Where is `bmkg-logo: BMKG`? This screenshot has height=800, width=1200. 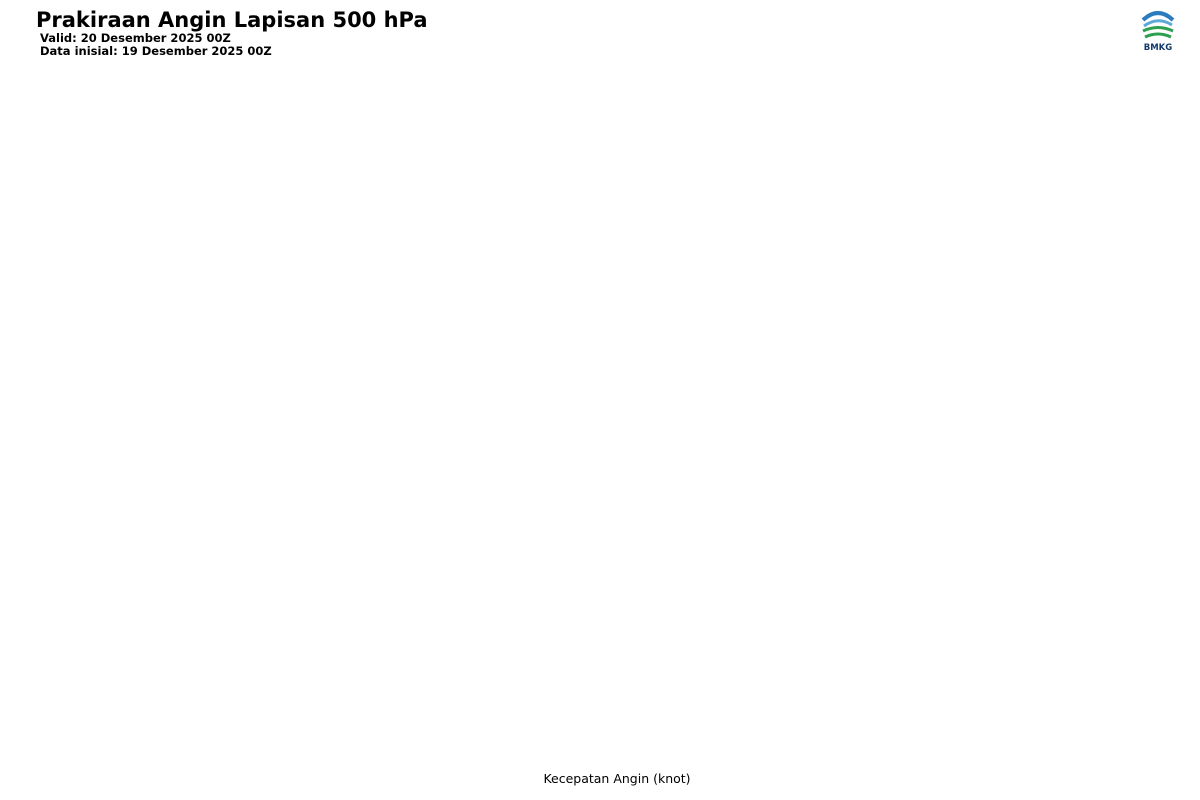
bmkg-logo: BMKG is located at coordinates (1158, 30).